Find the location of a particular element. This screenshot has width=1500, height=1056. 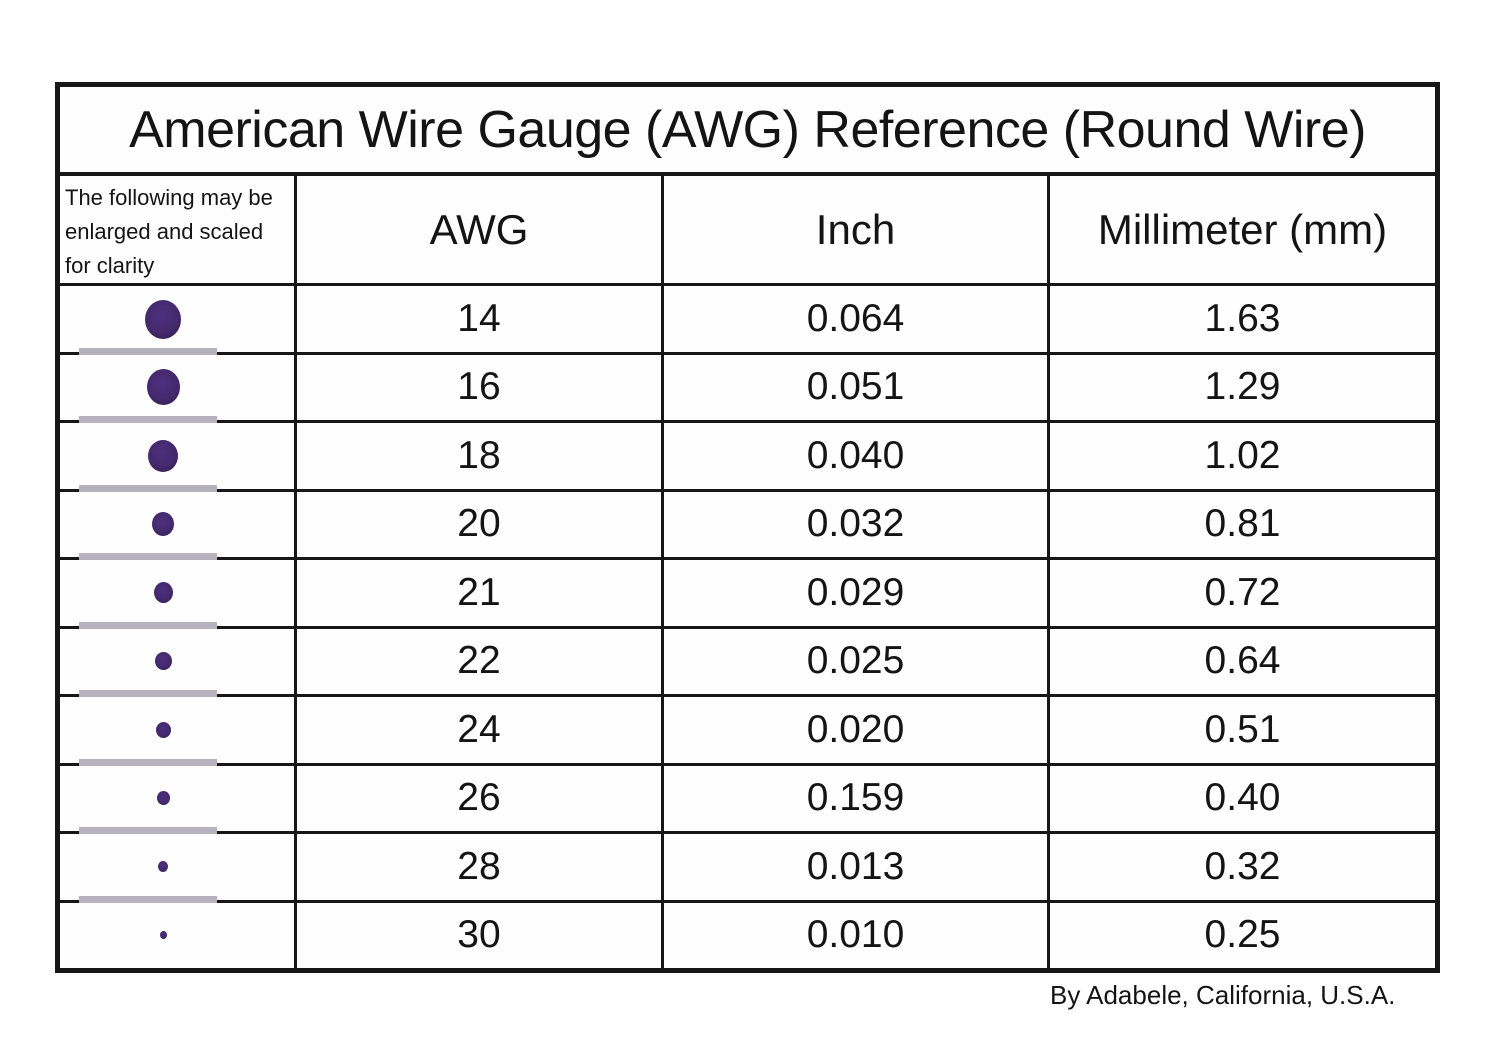

inch-value: 0.013 is located at coordinates (854, 867).